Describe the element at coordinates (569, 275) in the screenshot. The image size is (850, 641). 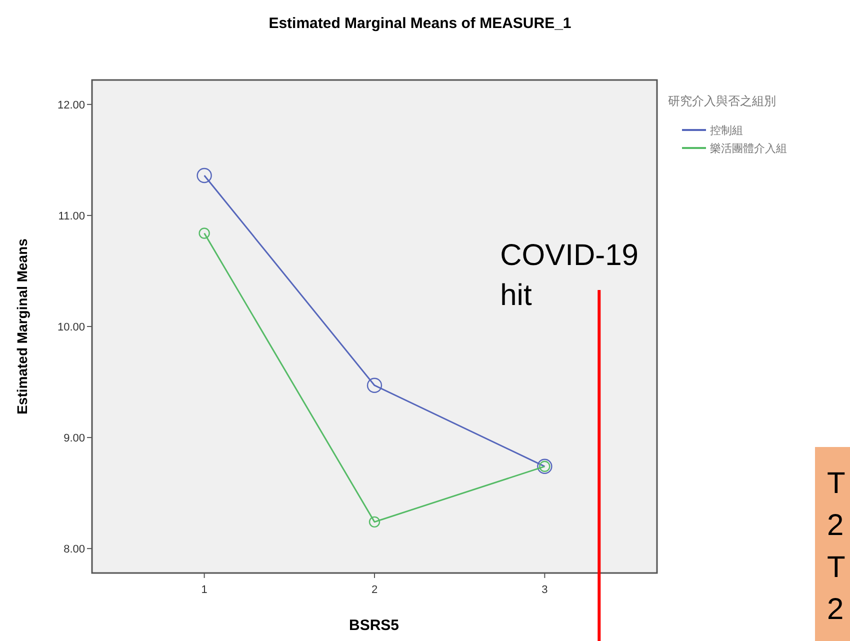
I see `ref-line-label: COVID-19 hit` at that location.